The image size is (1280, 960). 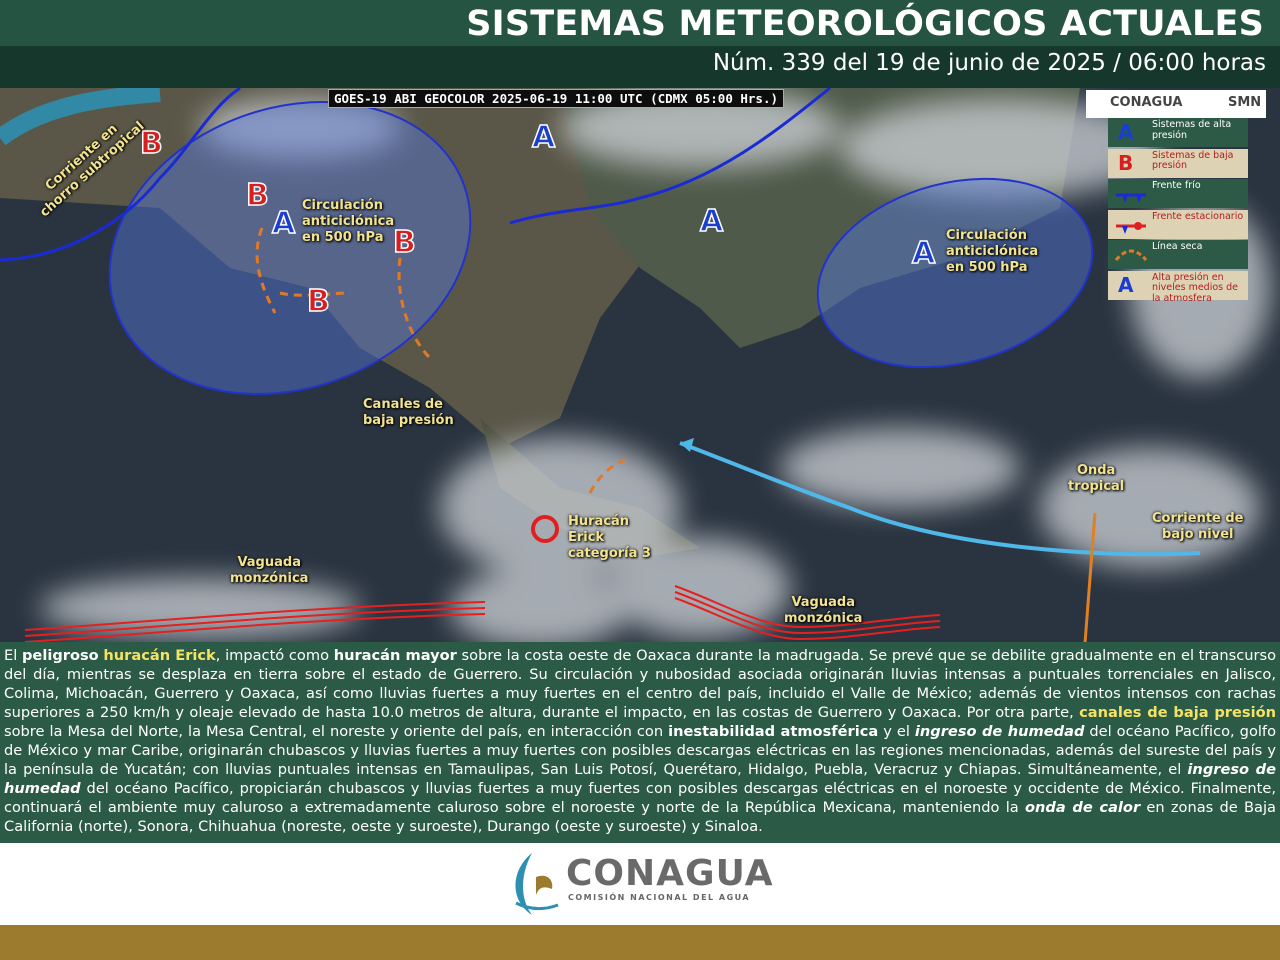 What do you see at coordinates (1126, 162) in the screenshot?
I see `legend-symbol: B` at bounding box center [1126, 162].